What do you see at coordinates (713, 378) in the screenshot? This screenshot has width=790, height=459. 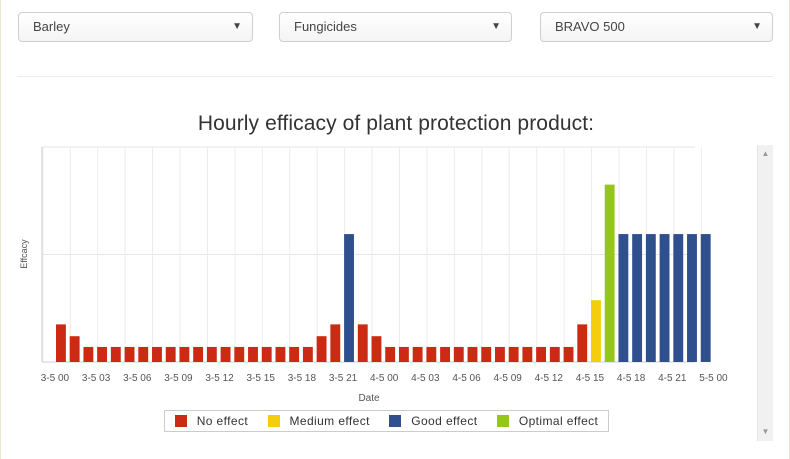 I see `x-tick-label: 5-5 00` at bounding box center [713, 378].